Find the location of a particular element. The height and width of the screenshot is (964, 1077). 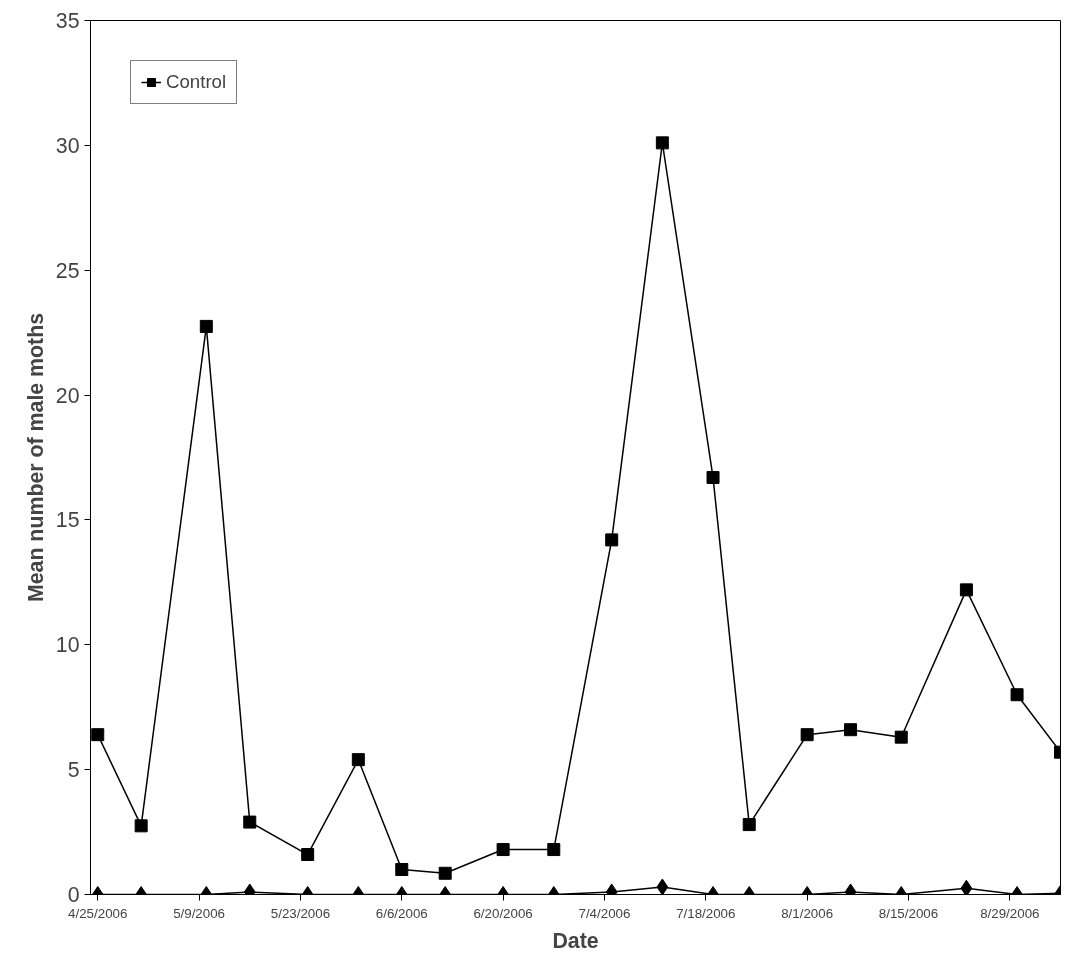

y-tick-label: 30 is located at coordinates (67, 145).